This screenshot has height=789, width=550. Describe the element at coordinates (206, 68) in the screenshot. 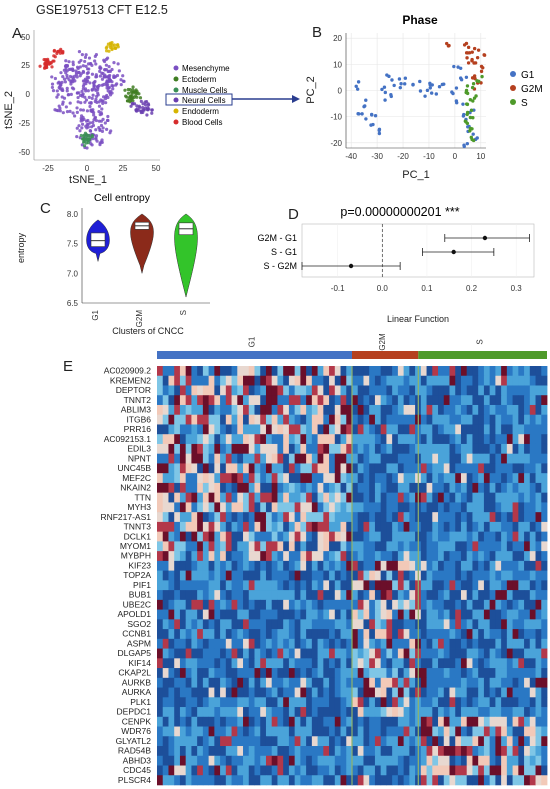

I see `legend-label: Mesenchyme` at that location.